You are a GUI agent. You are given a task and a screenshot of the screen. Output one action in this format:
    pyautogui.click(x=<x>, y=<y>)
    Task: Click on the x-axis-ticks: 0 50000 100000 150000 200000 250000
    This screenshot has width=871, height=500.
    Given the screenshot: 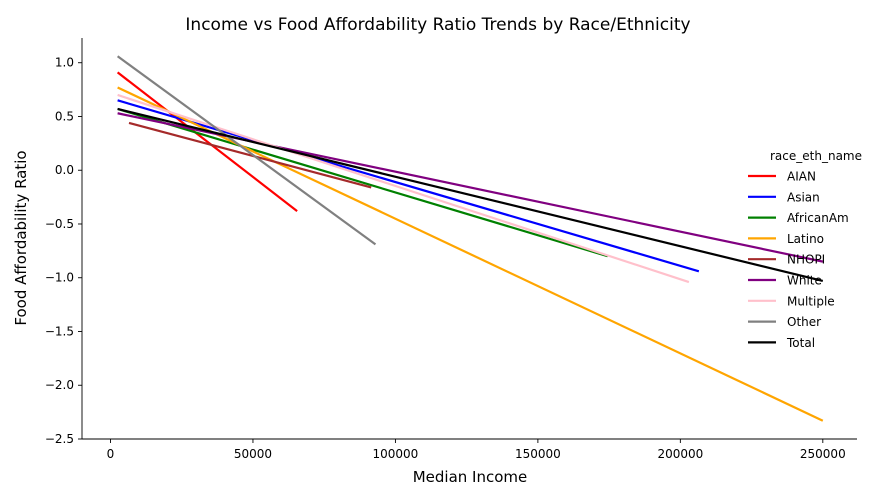 What is the action you would take?
    pyautogui.click(x=476, y=450)
    